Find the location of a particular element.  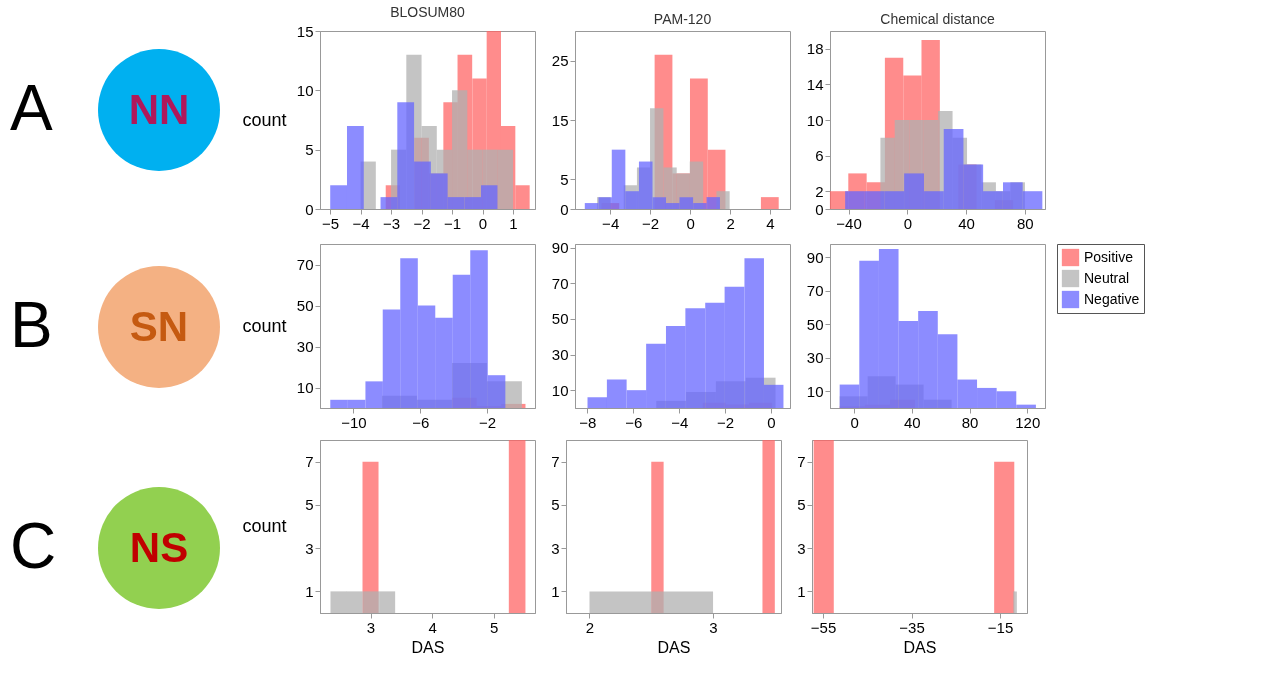

x-tick-label: −40 is located at coordinates (849, 223).